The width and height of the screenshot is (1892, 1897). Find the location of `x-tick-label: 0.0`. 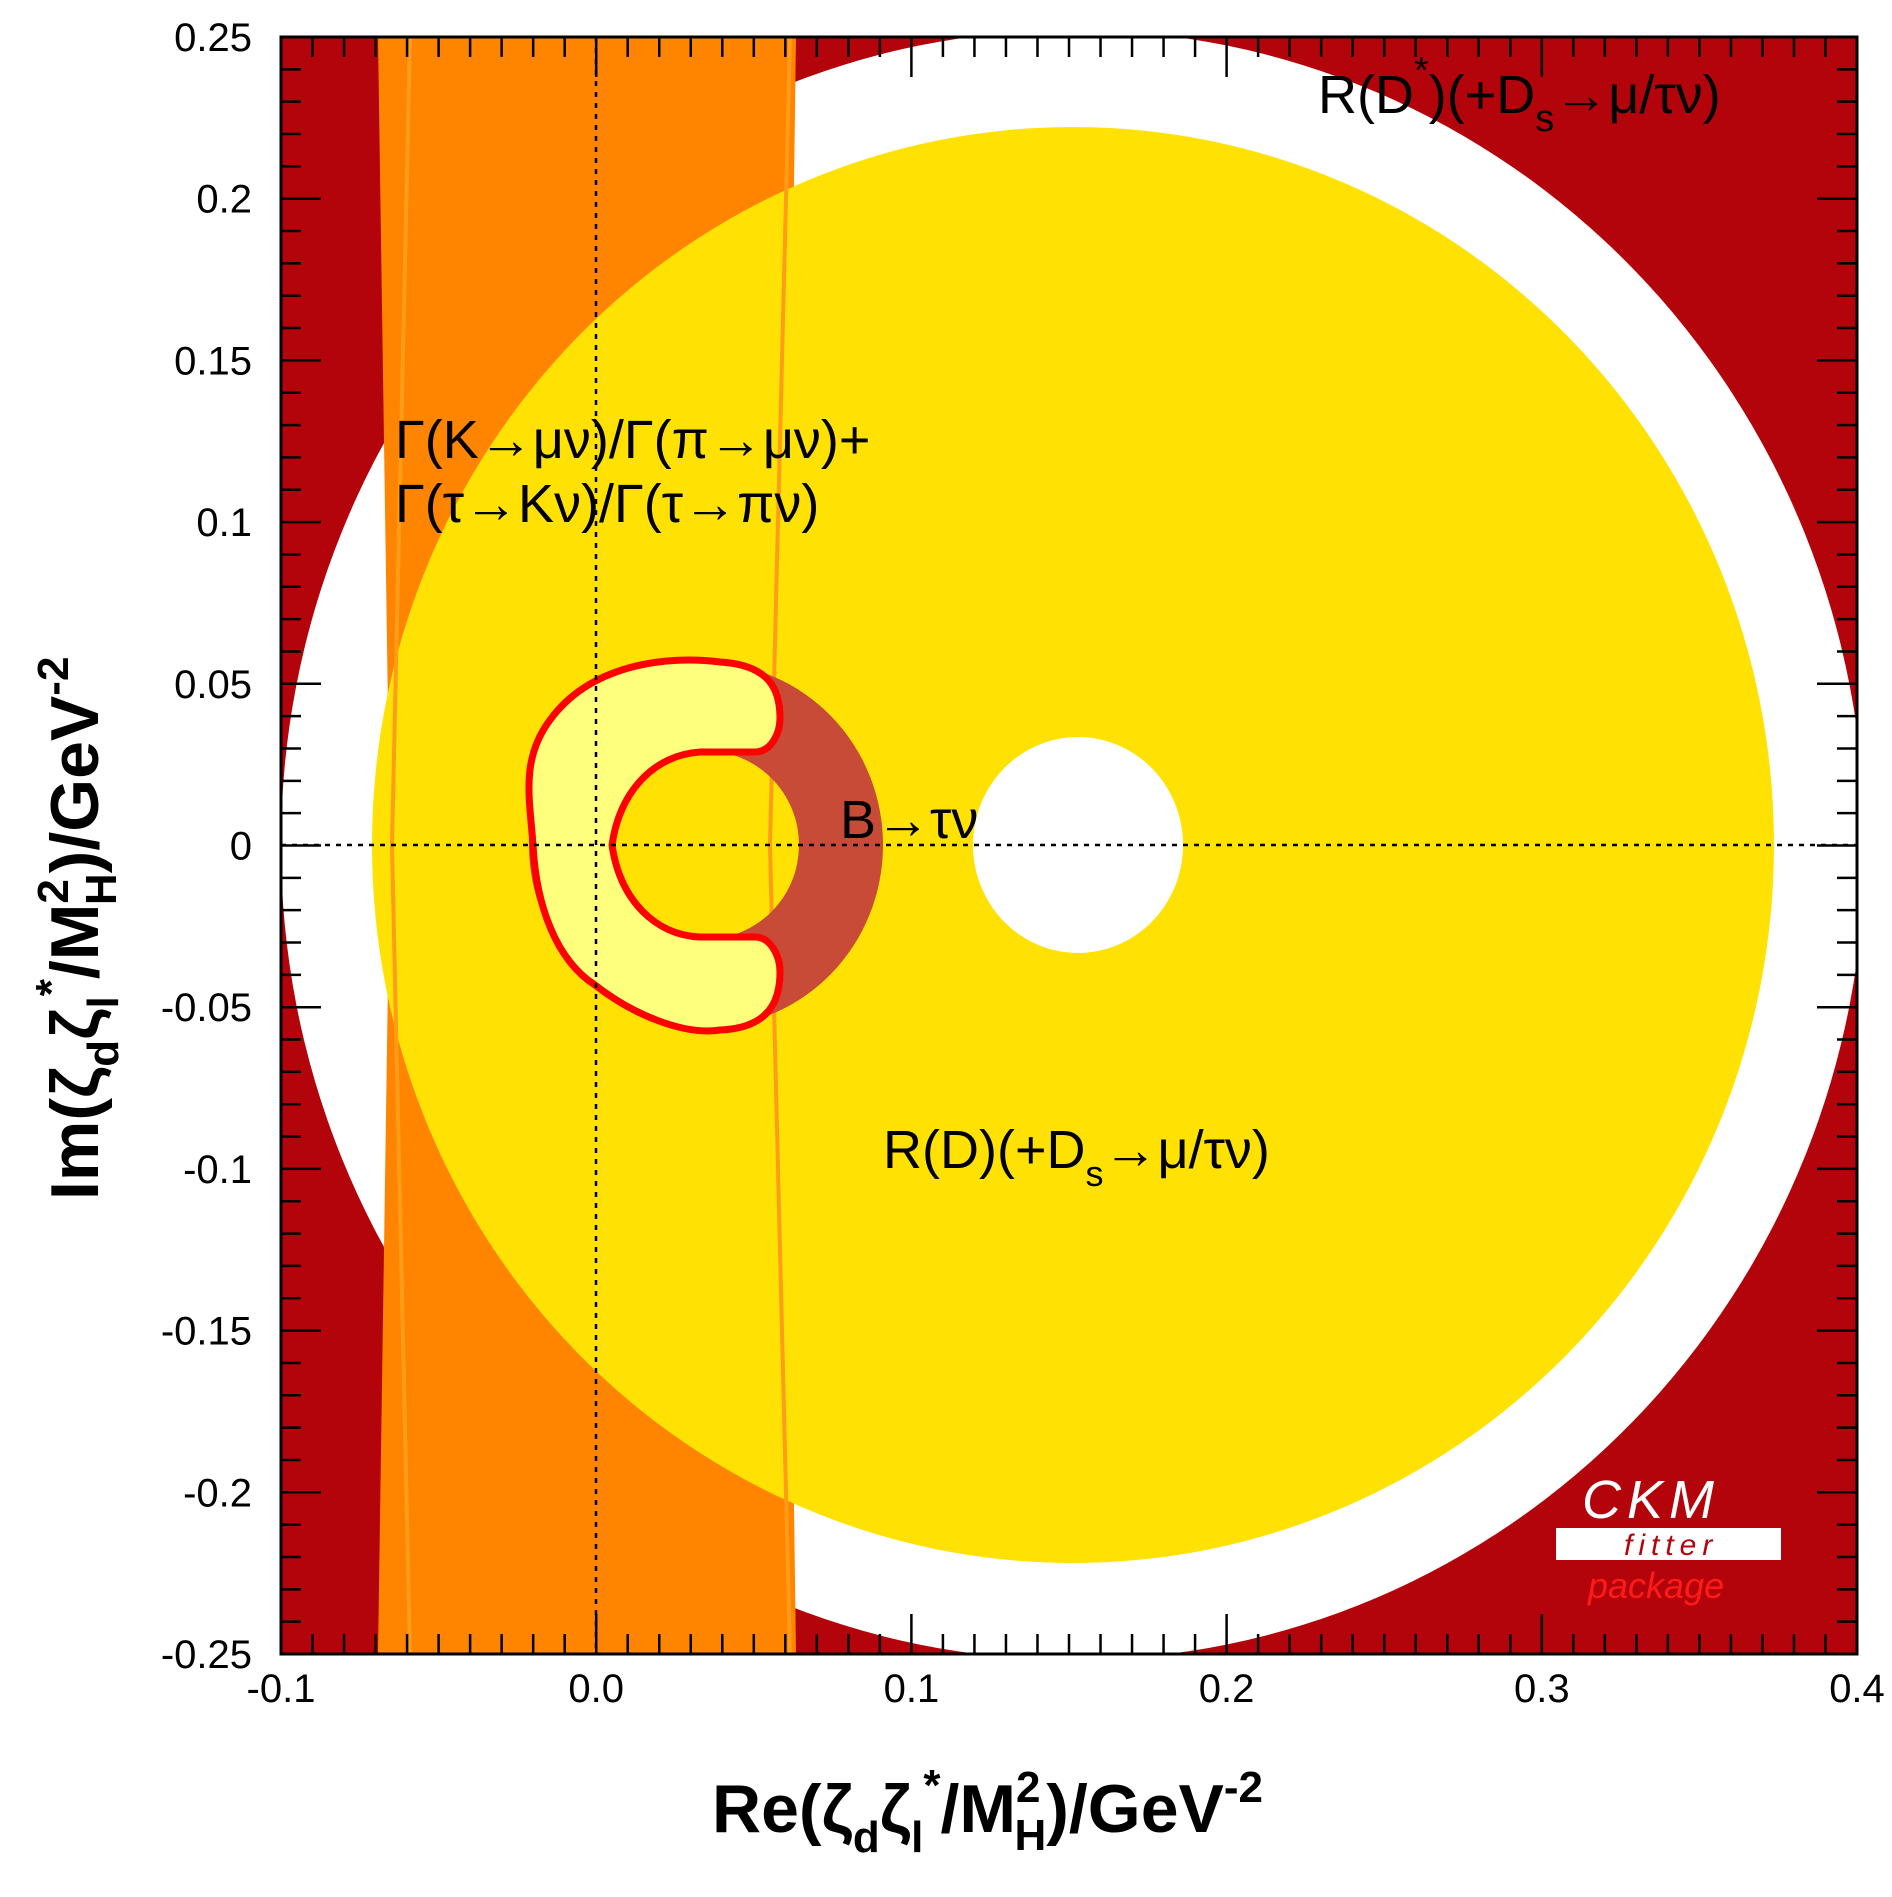

x-tick-label: 0.0 is located at coordinates (596, 1689).